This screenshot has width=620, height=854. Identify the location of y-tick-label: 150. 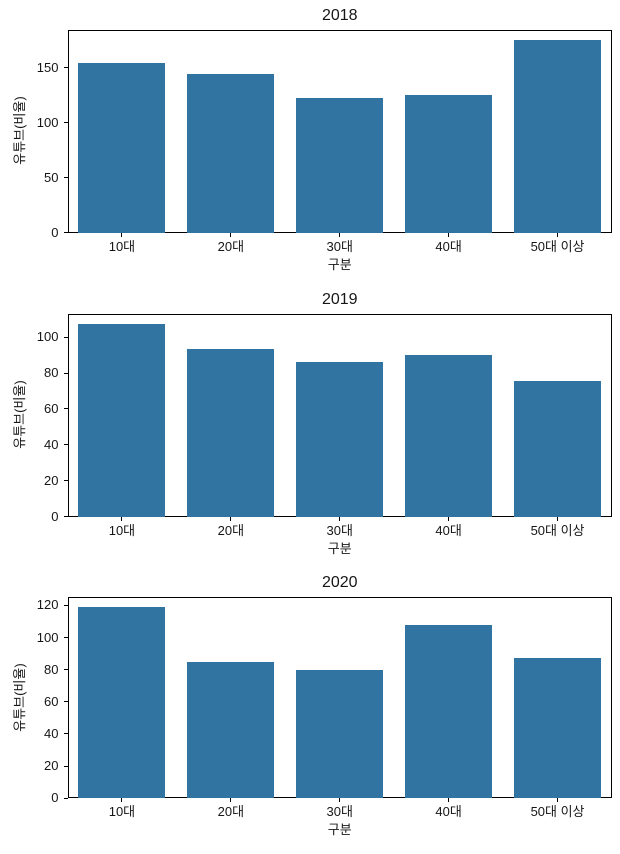
(47, 67).